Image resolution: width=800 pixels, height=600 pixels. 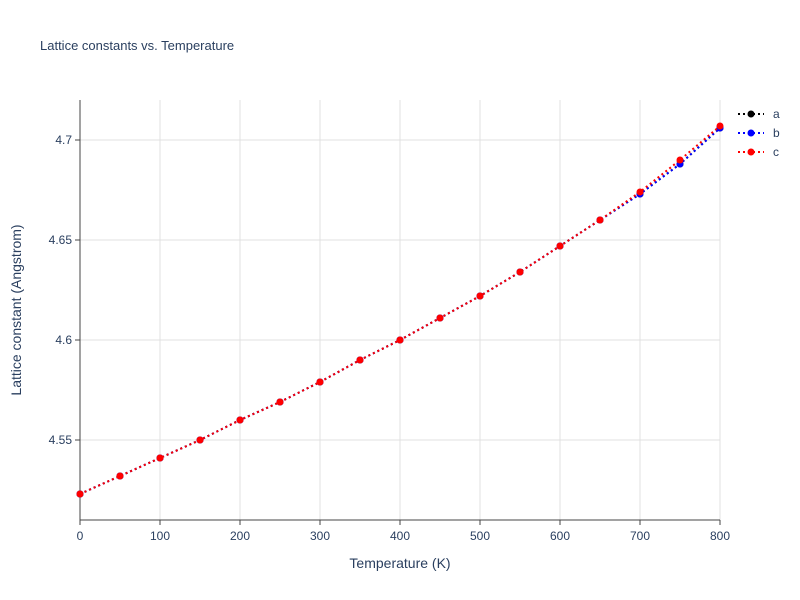 I want to click on legend-item-c: c, so click(x=758, y=152).